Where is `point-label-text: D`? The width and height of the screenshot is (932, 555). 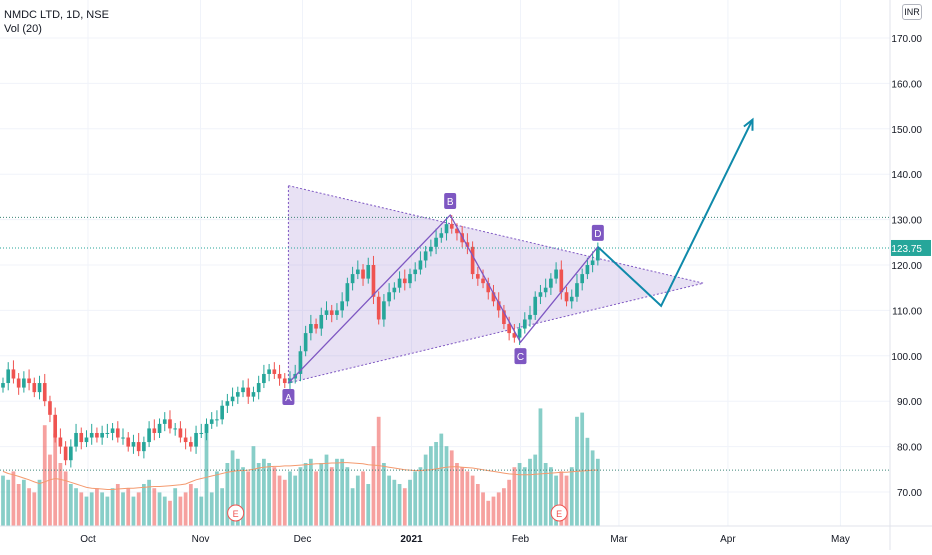 point-label-text: D is located at coordinates (597, 234).